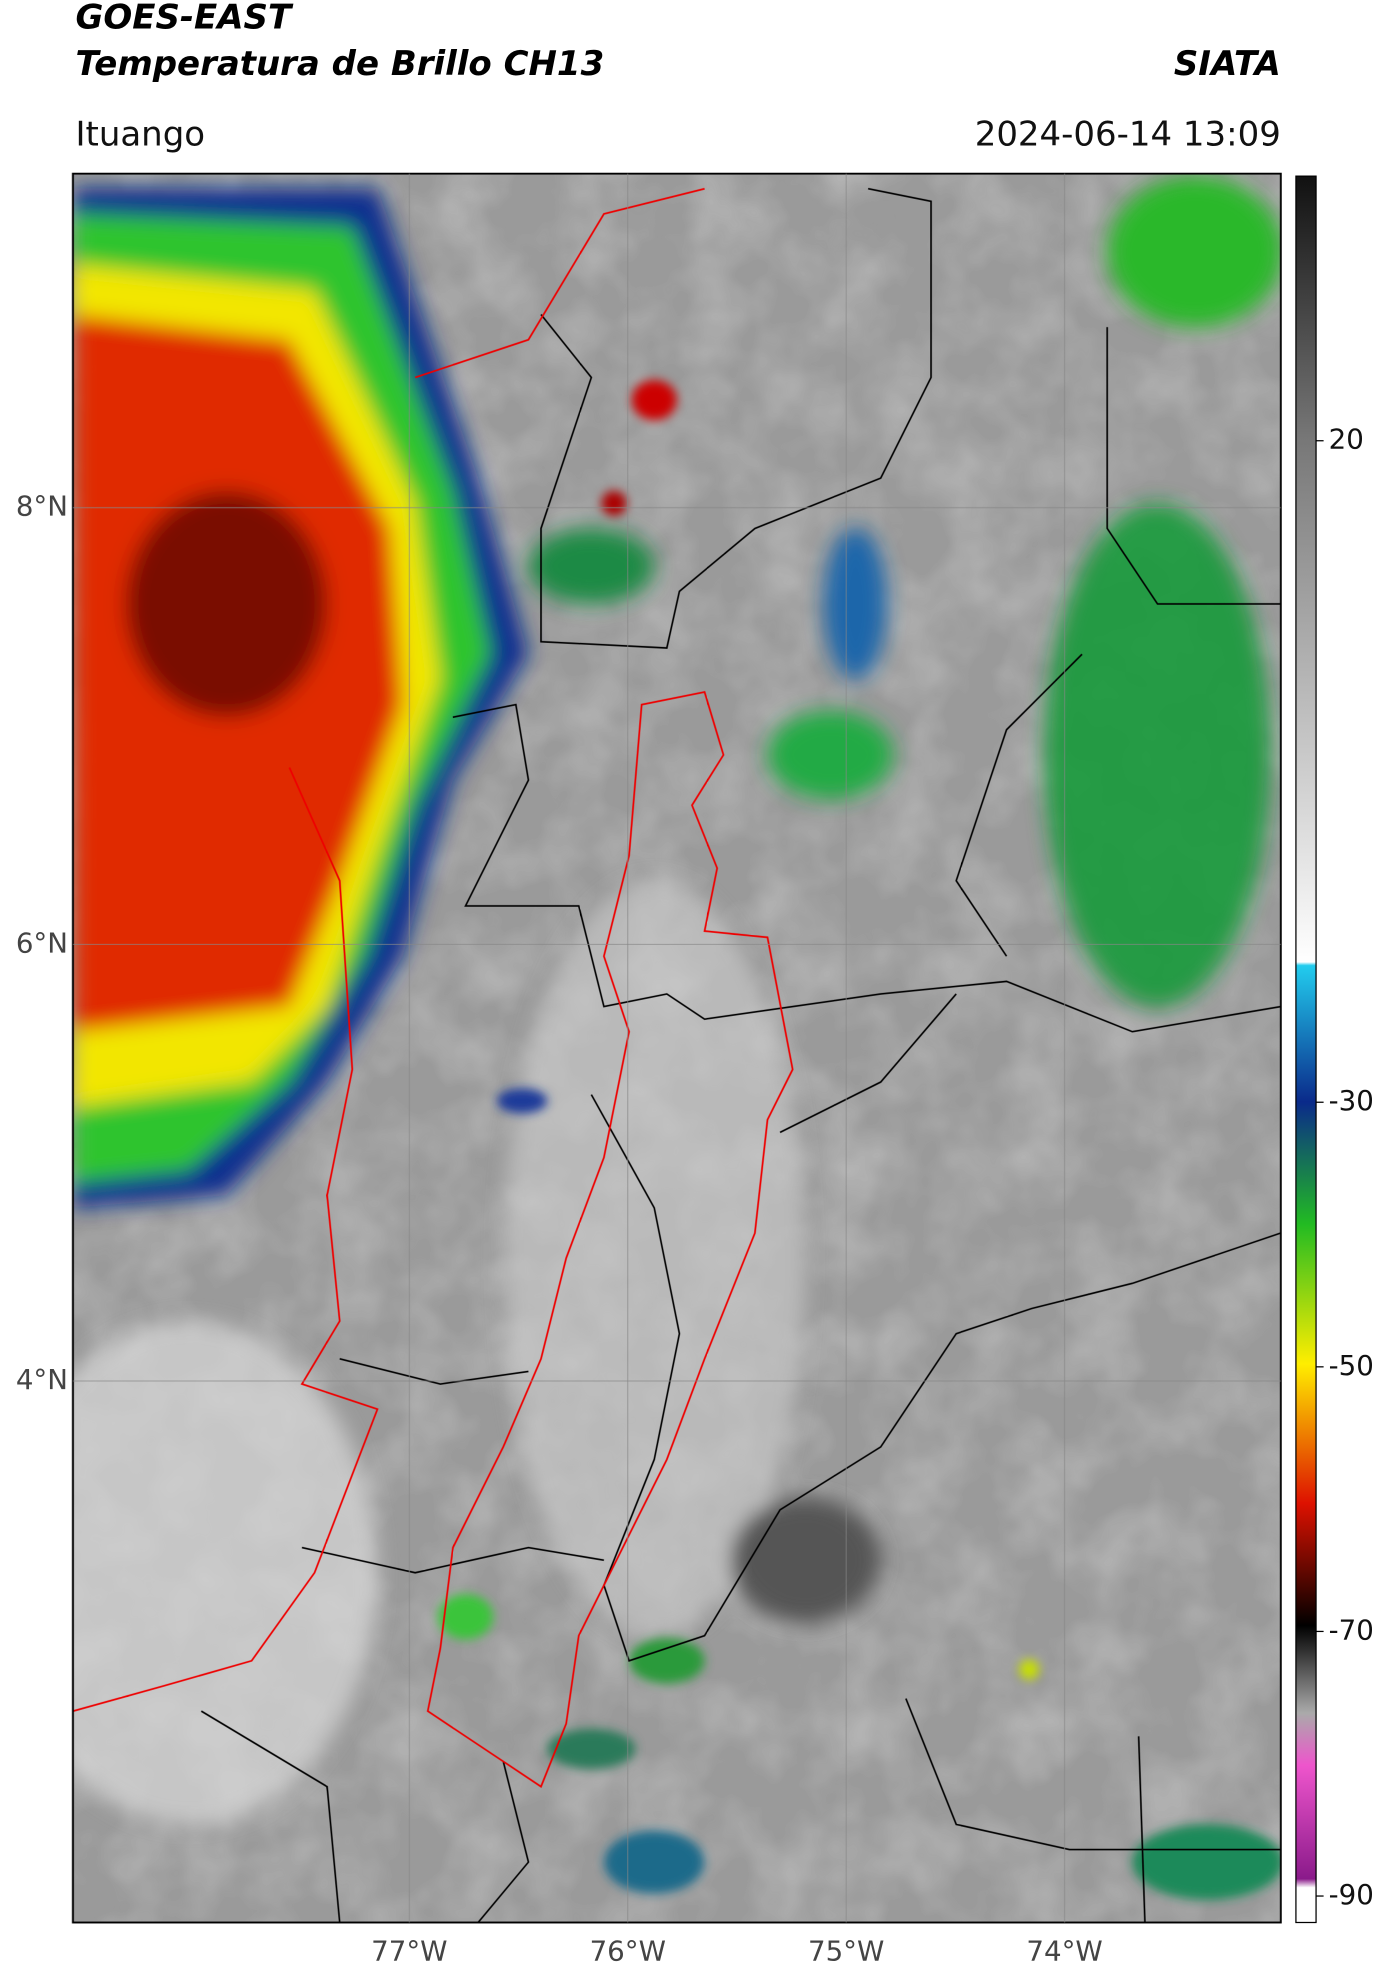  What do you see at coordinates (1227, 64) in the screenshot?
I see `brand: SIATA` at bounding box center [1227, 64].